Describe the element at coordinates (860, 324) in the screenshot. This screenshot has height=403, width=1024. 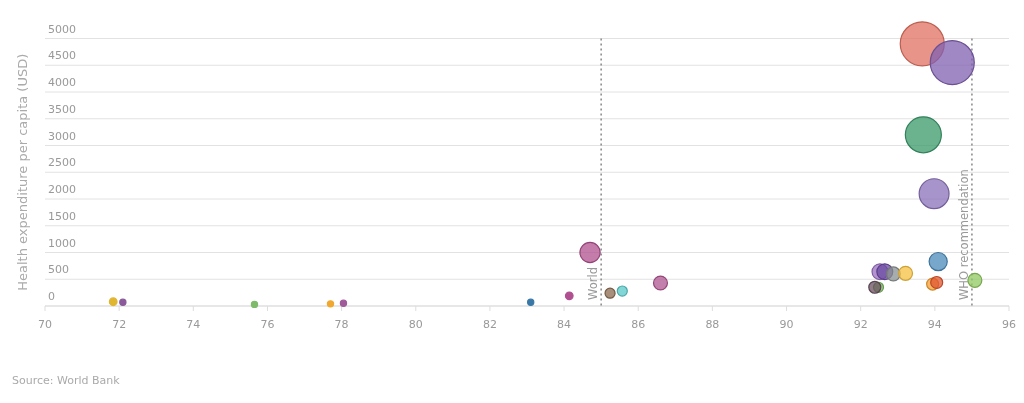
I see `x-tick-label: 92` at that location.